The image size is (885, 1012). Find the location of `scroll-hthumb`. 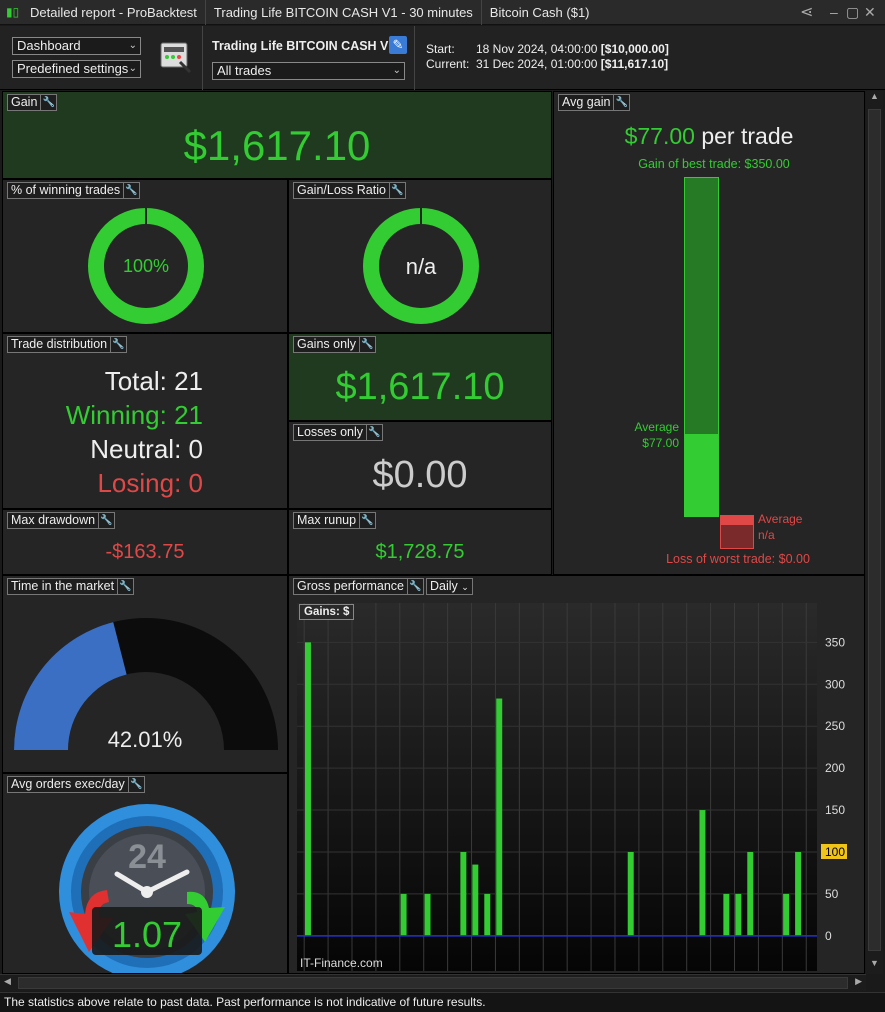

scroll-hthumb is located at coordinates (433, 983).